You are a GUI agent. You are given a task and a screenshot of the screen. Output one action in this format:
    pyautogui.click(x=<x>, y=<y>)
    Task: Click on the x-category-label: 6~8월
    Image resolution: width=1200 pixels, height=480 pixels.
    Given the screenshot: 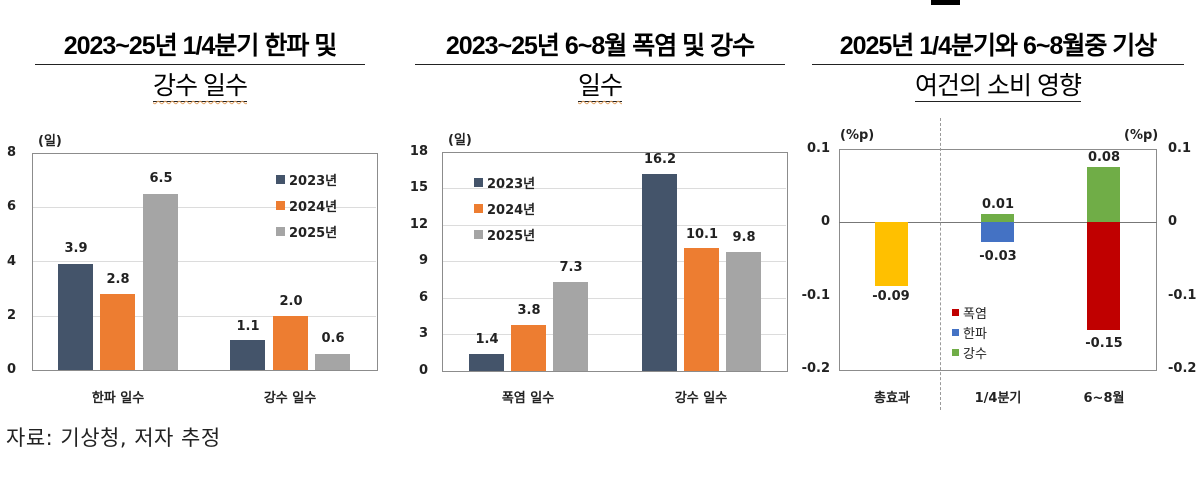 What is the action you would take?
    pyautogui.click(x=1104, y=398)
    